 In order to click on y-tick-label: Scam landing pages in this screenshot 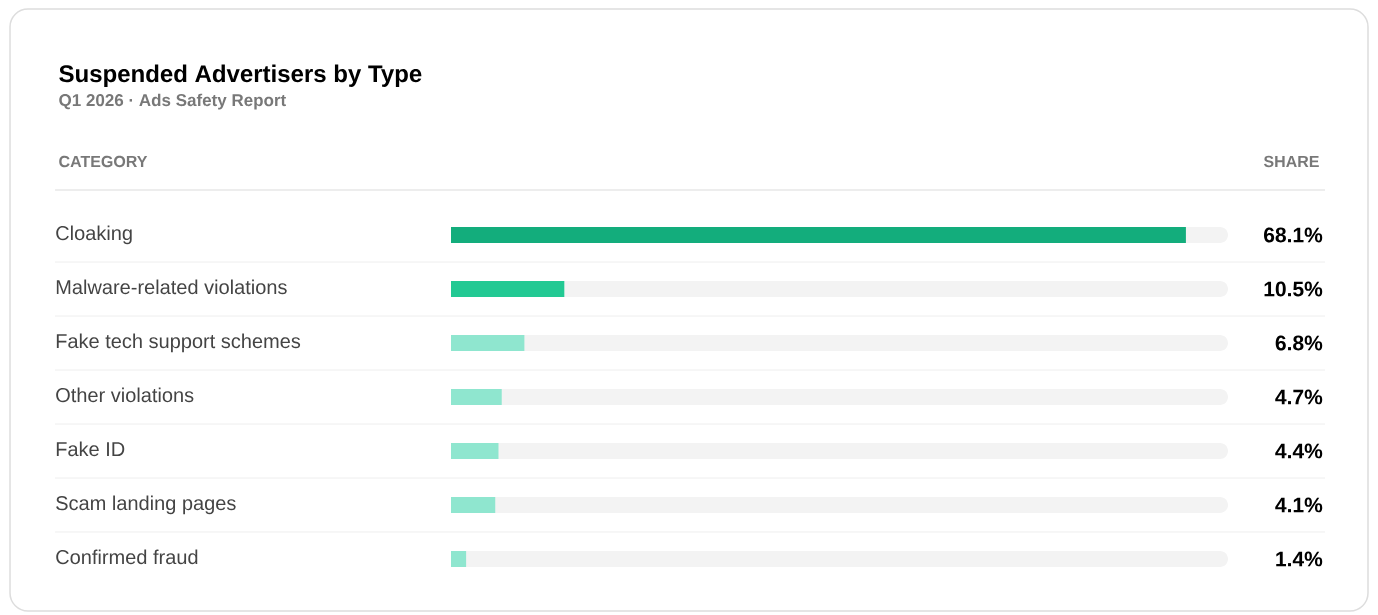, I will do `click(146, 505)`.